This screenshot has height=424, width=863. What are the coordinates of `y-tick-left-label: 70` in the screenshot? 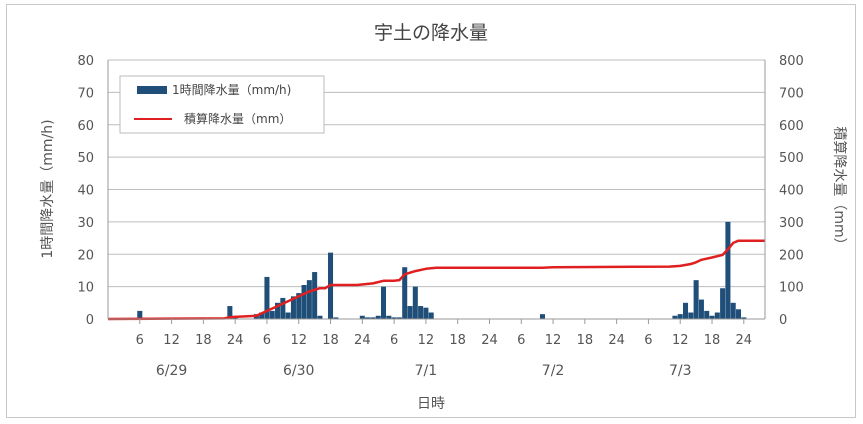 It's located at (85, 93).